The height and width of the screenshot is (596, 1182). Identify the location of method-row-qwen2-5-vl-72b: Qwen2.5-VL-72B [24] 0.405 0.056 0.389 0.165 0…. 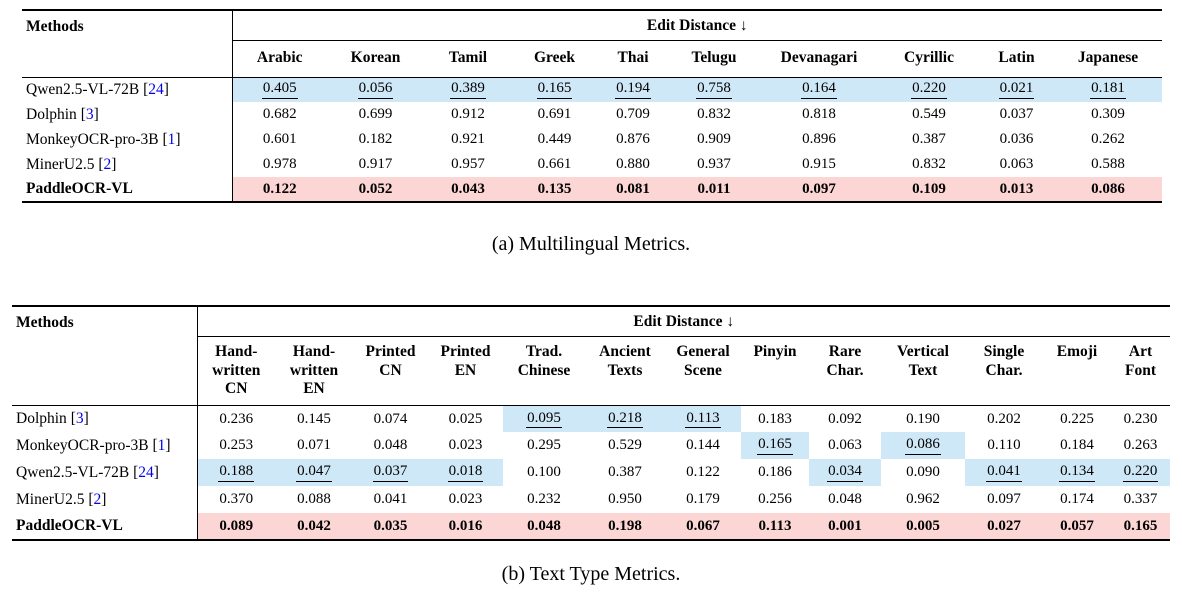
(592, 90).